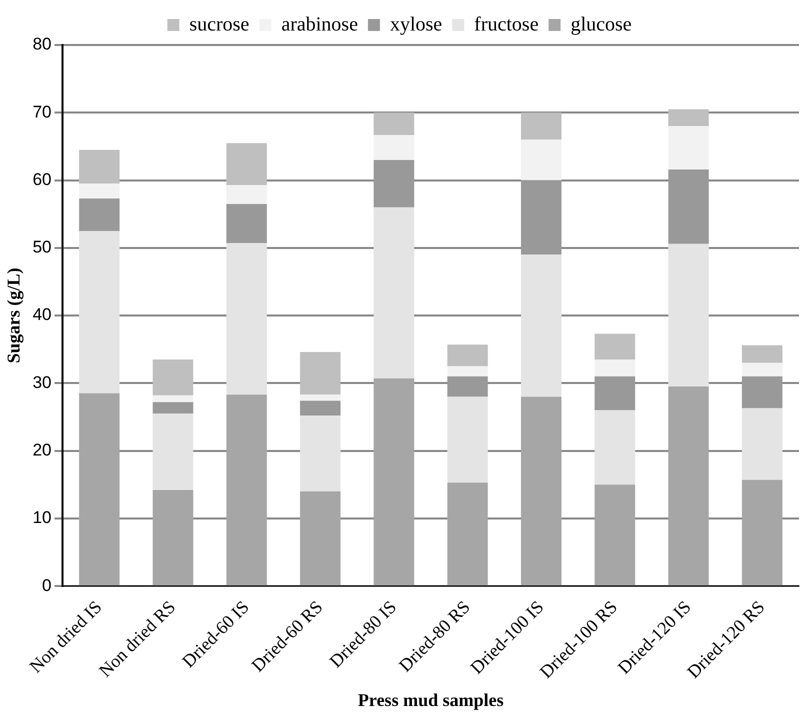 The image size is (809, 716). What do you see at coordinates (42, 382) in the screenshot?
I see `y-tick-label: 30` at bounding box center [42, 382].